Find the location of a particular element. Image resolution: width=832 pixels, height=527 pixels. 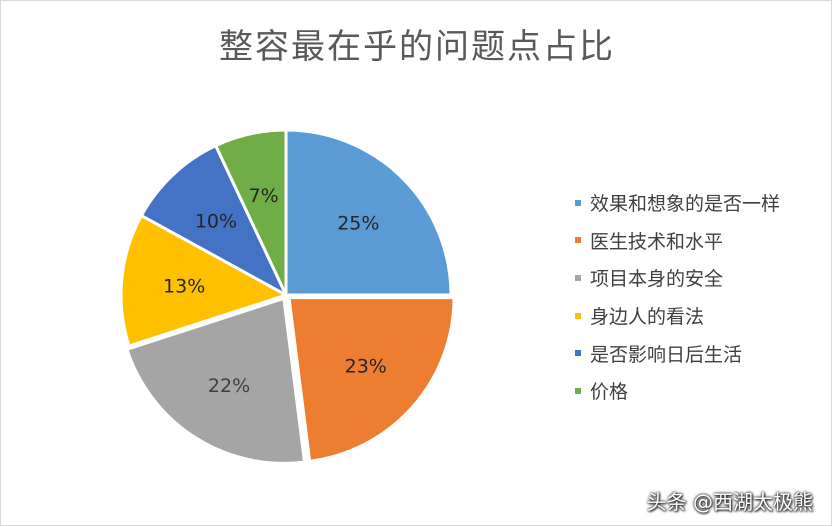

pie-data-label: 22% is located at coordinates (229, 386).